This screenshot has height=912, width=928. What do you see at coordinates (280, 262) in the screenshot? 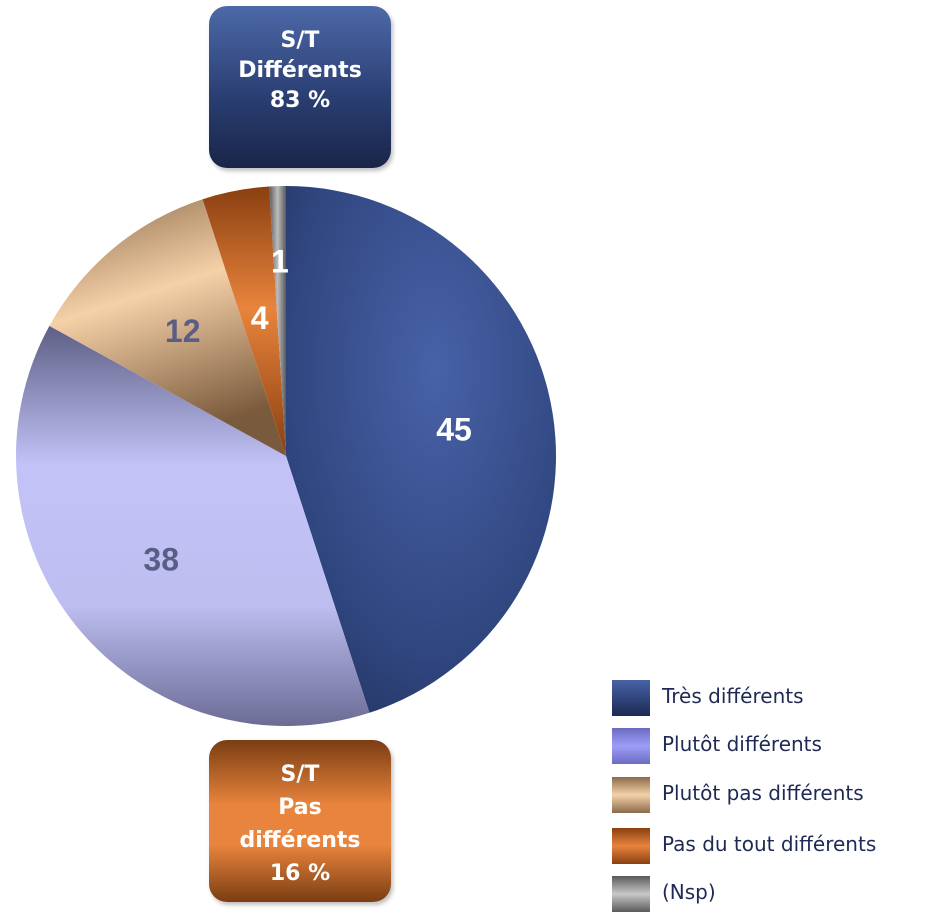
I see `slice-value-label: 1` at bounding box center [280, 262].